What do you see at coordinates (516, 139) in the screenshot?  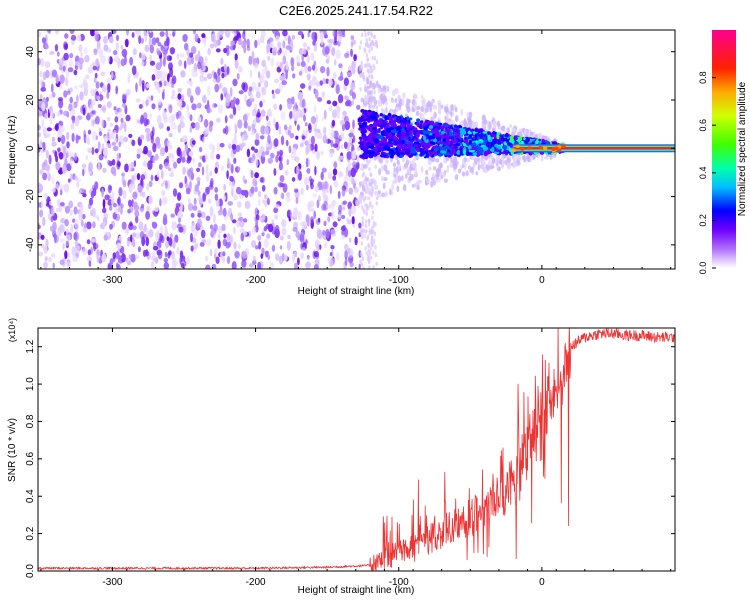 I see `spectrogram-signal` at bounding box center [516, 139].